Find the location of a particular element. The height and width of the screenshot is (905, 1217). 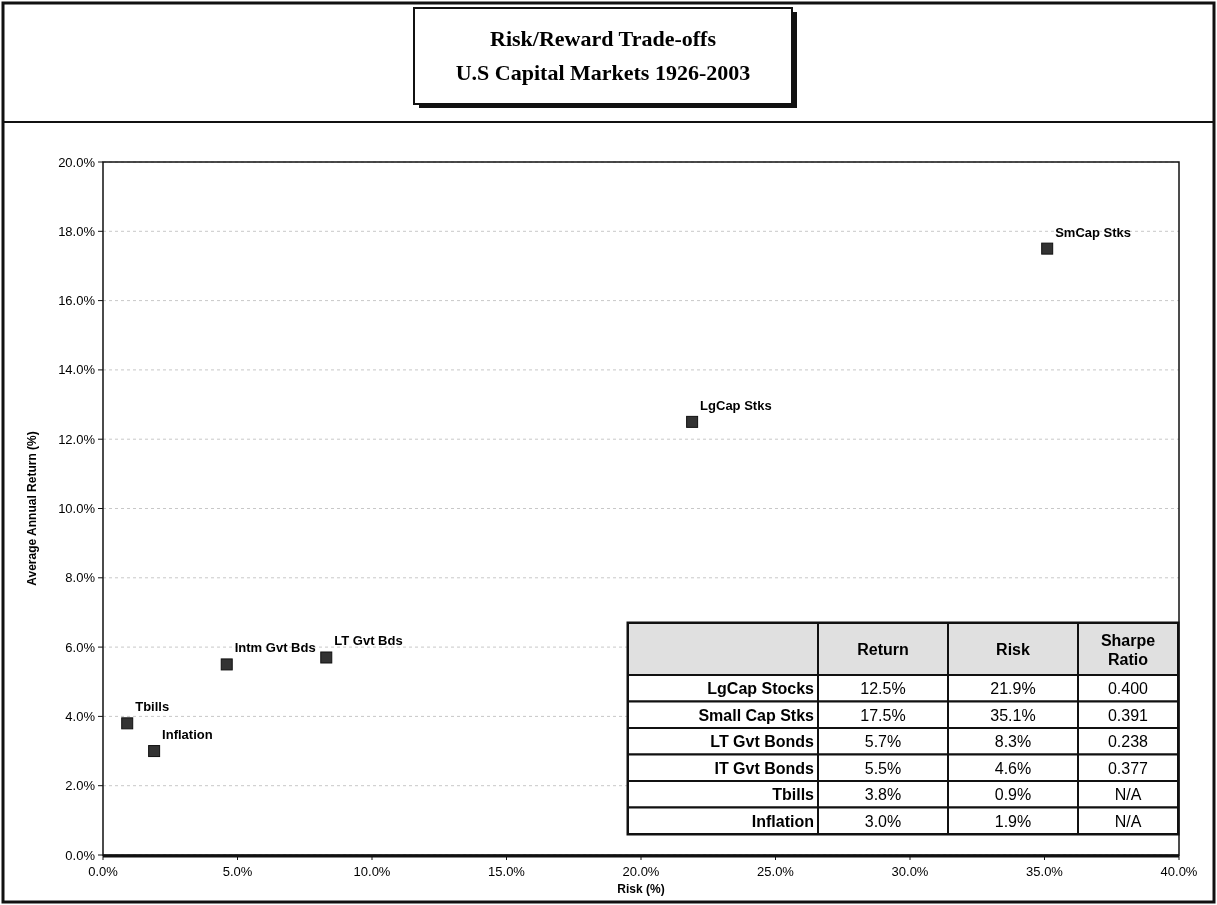

x-tick-label: 10.0% is located at coordinates (372, 871).